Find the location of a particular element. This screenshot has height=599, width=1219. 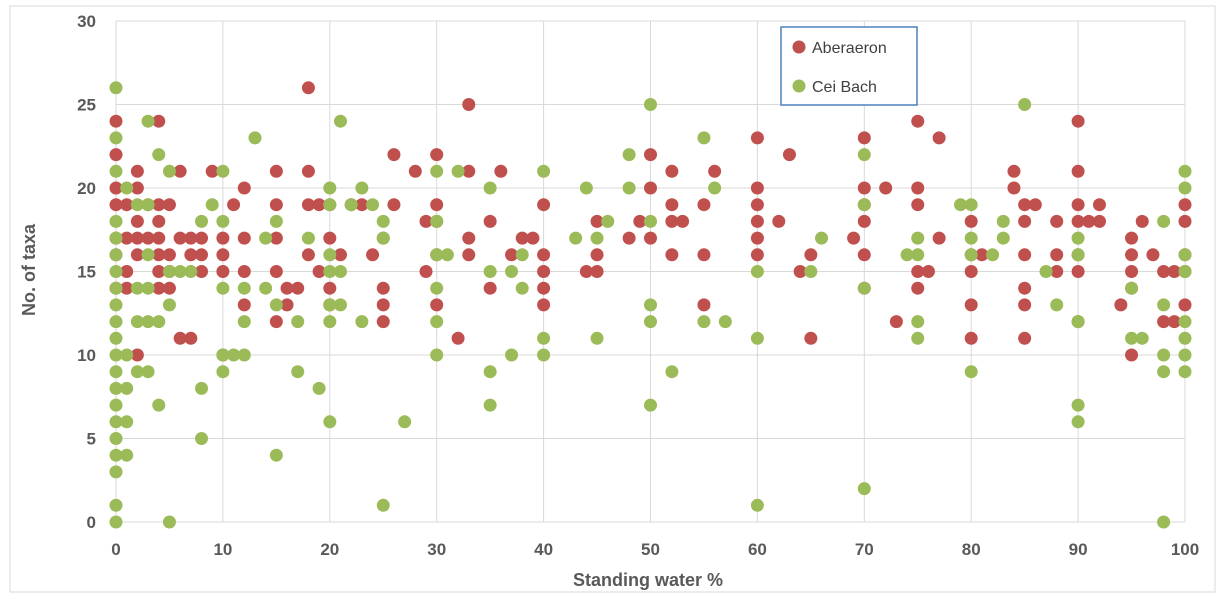

x-tick-60: 60 is located at coordinates (757, 549).